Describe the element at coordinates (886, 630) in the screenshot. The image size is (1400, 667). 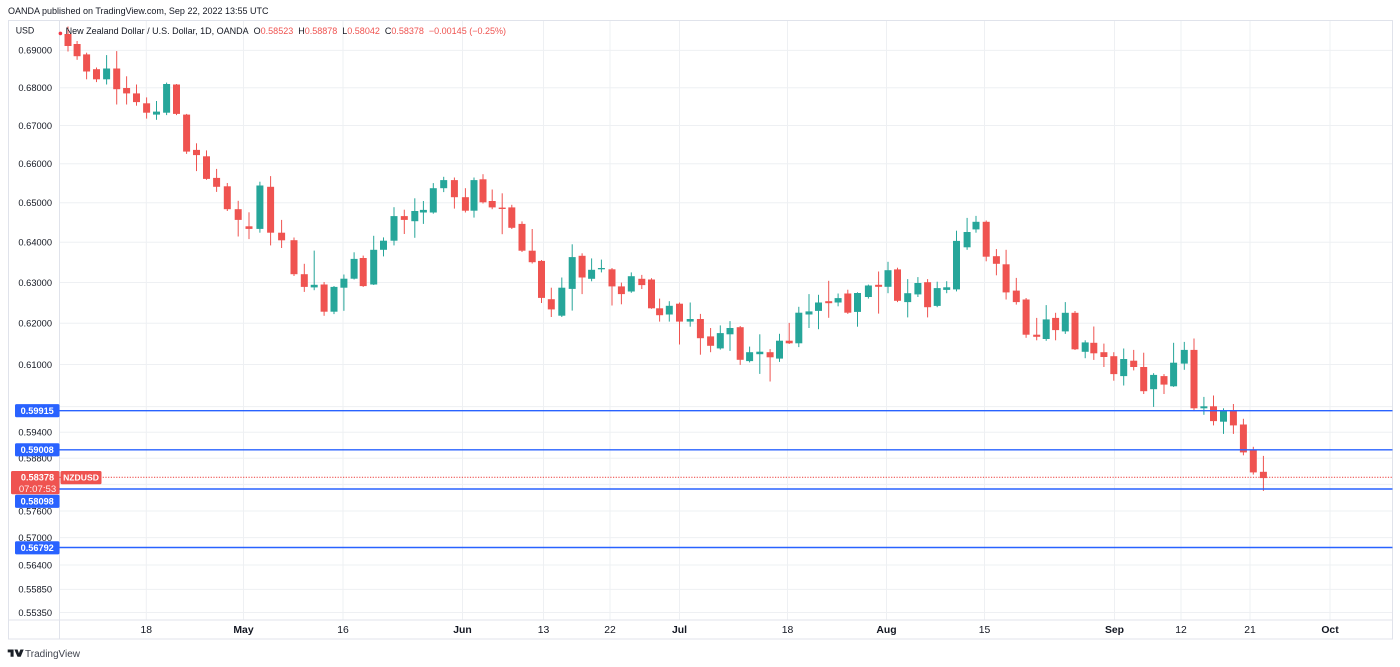
I see `svg-text: Aug` at that location.